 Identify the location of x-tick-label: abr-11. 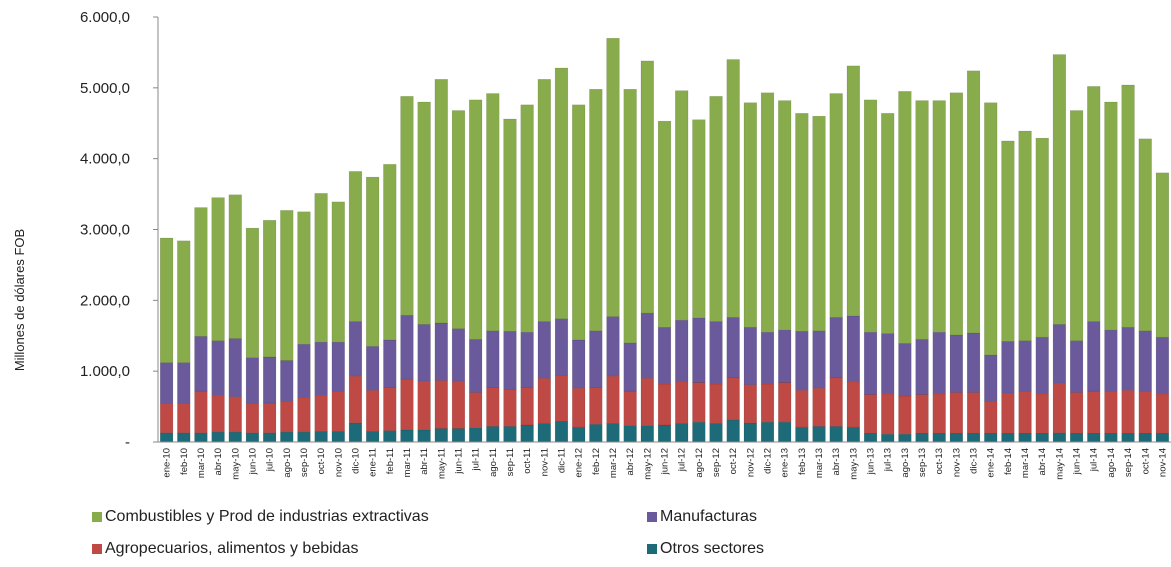
(424, 461).